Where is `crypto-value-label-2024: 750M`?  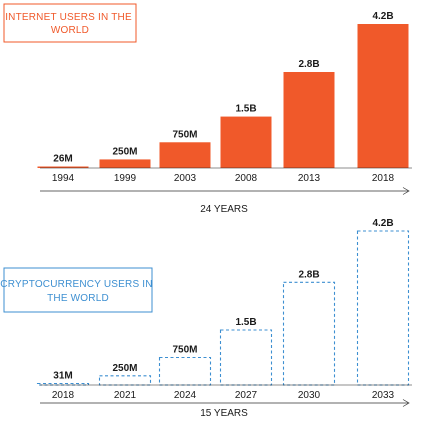
crypto-value-label-2024: 750M is located at coordinates (184, 350).